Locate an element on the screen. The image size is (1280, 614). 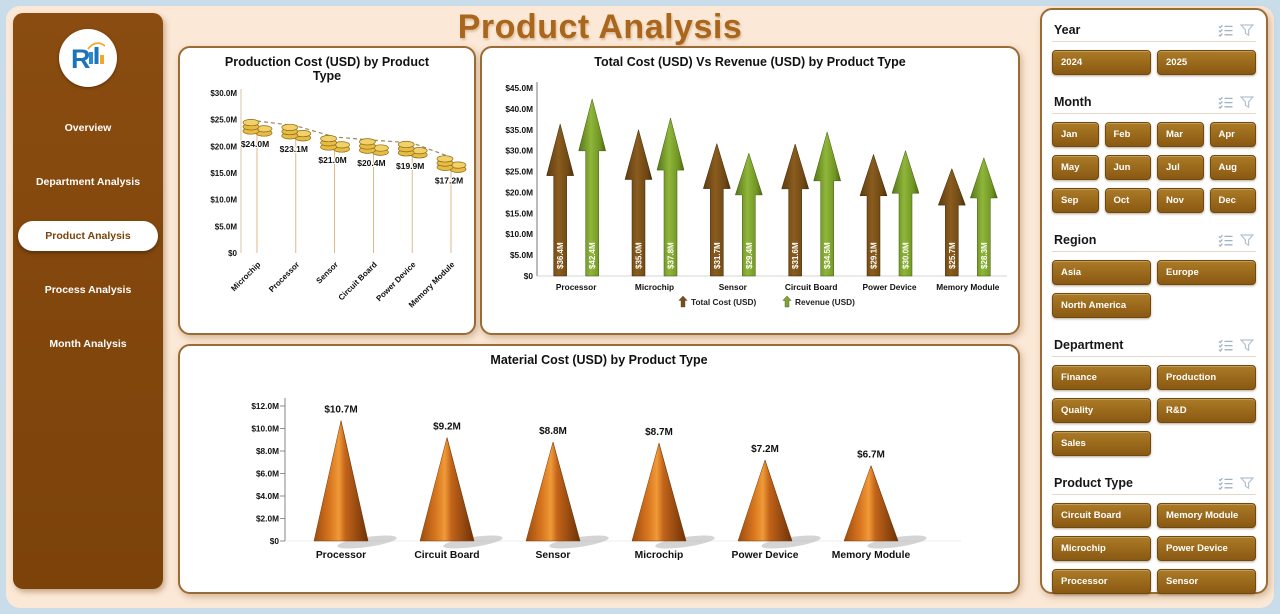
svg-text: $24.0M is located at coordinates (255, 144).